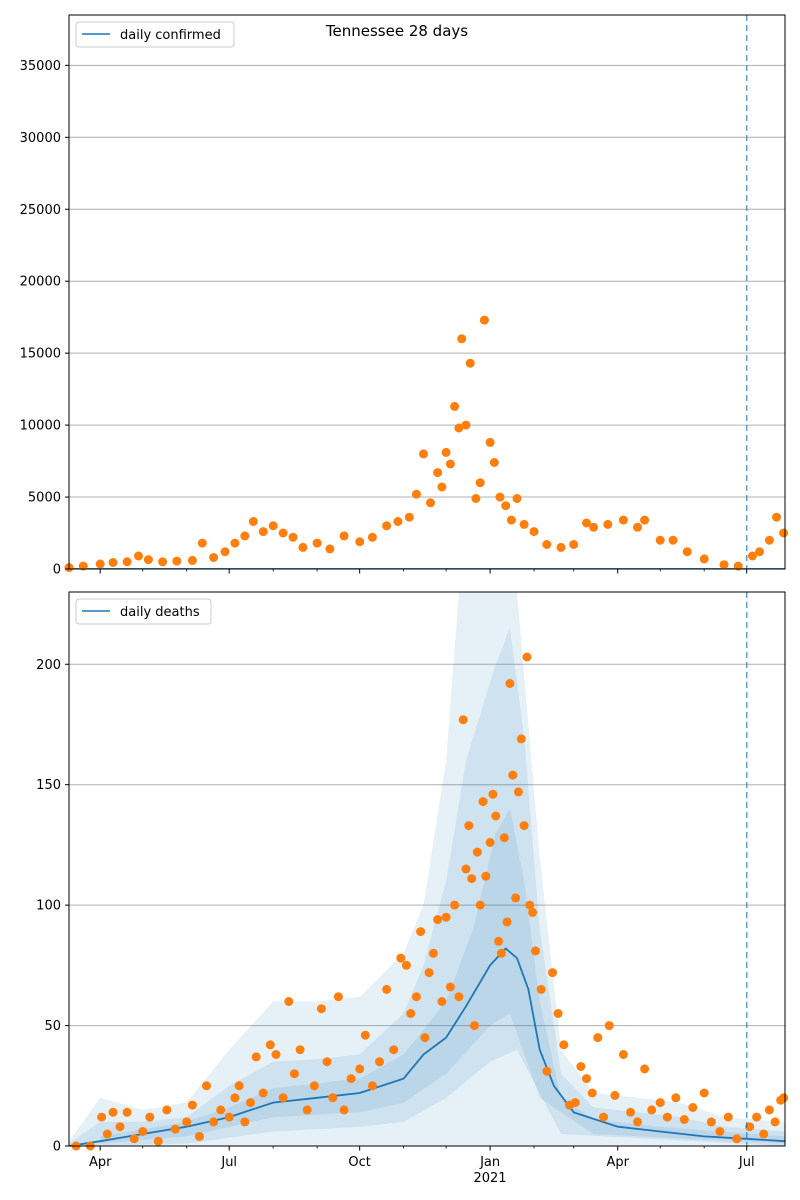 This screenshot has height=1200, width=800. What do you see at coordinates (40, 282) in the screenshot?
I see `y-tick-label: 20000` at bounding box center [40, 282].